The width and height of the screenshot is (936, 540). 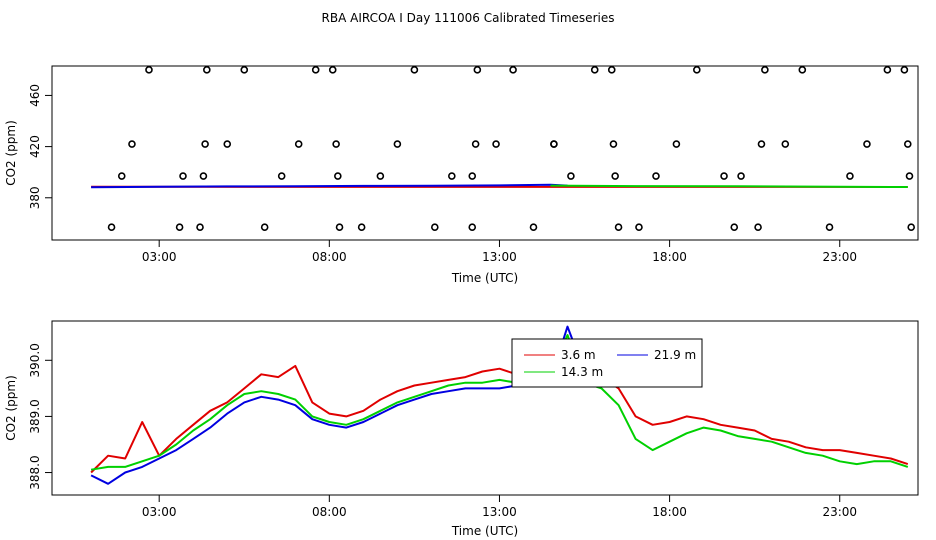 What do you see at coordinates (159, 512) in the screenshot?
I see `lower-x-tick-label: 03:00` at bounding box center [159, 512].